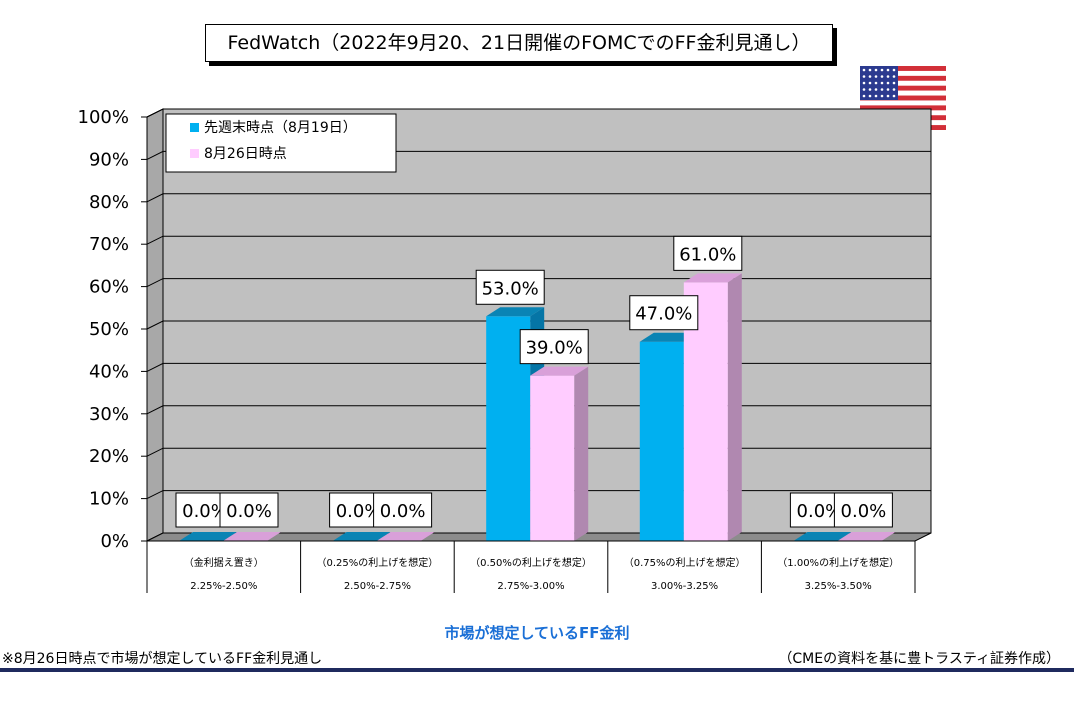  Describe the element at coordinates (537, 670) in the screenshot. I see `bottom-rule` at that location.